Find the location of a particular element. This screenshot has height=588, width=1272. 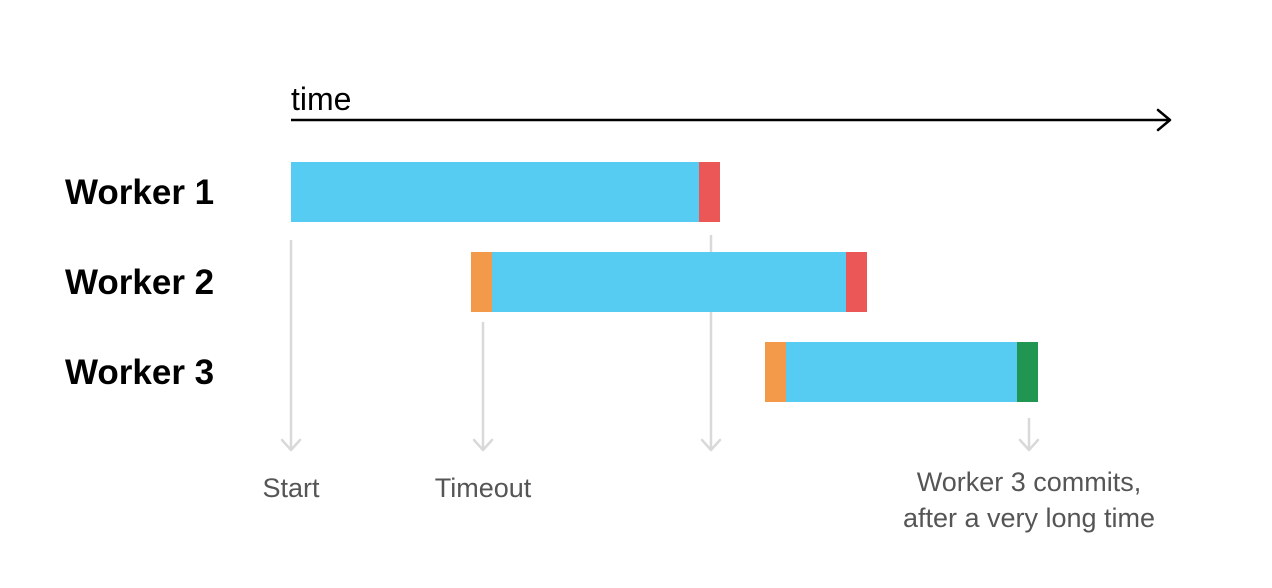

marker-label: Worker 3 commits, is located at coordinates (1029, 482).